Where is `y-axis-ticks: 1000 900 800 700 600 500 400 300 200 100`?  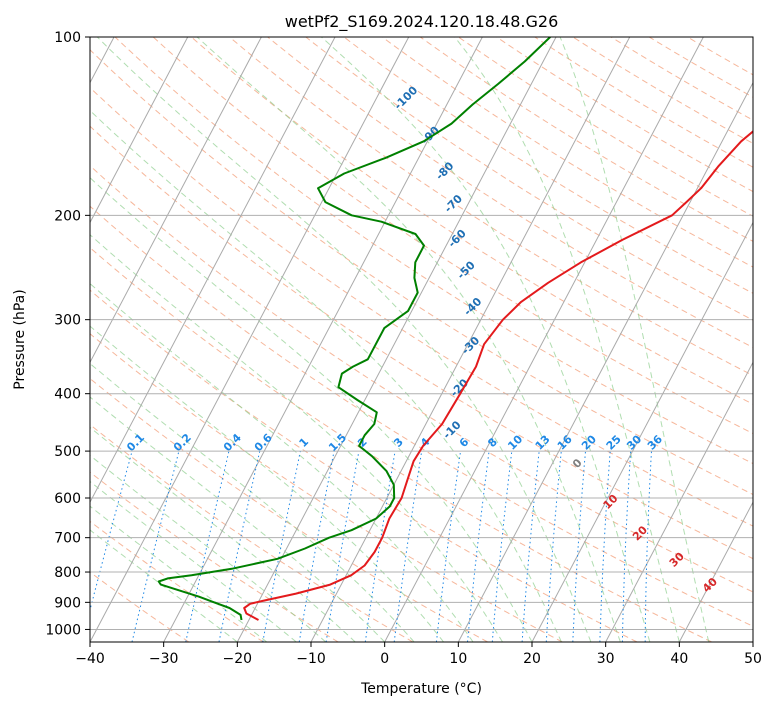 y-axis-ticks: 1000 900 800 700 600 500 400 300 200 100 is located at coordinates (67, 334).